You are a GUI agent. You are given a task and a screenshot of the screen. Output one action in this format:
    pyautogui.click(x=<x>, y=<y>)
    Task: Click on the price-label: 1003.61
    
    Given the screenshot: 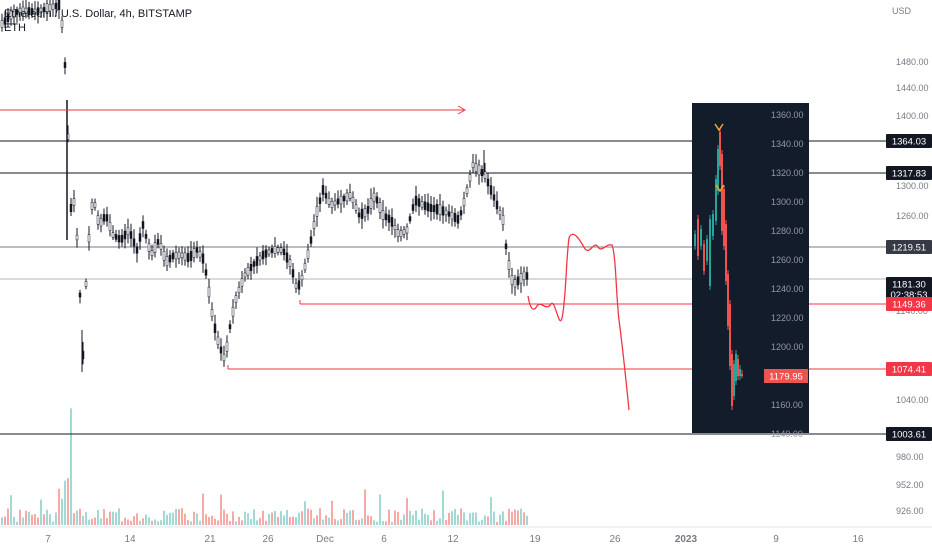 What is the action you would take?
    pyautogui.click(x=909, y=435)
    